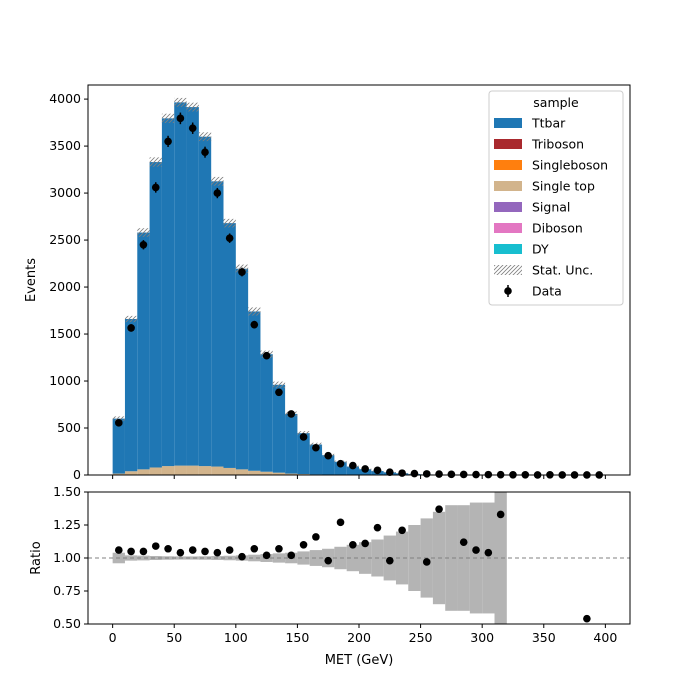 The height and width of the screenshot is (700, 700). What do you see at coordinates (543, 270) in the screenshot?
I see `legend-item: Stat. Unc.` at bounding box center [543, 270].